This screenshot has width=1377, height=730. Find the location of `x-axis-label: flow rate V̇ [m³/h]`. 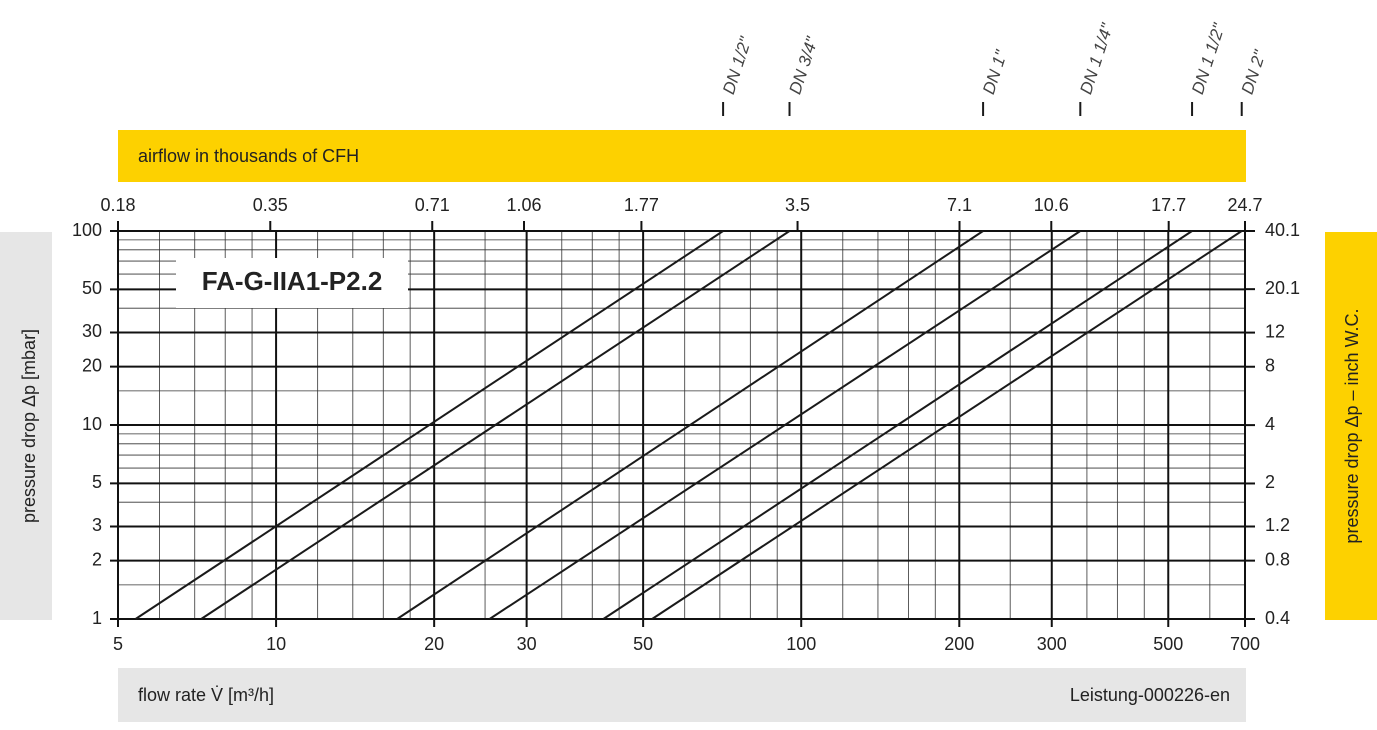

x-axis-label: flow rate V̇ [m³/h] is located at coordinates (206, 695).